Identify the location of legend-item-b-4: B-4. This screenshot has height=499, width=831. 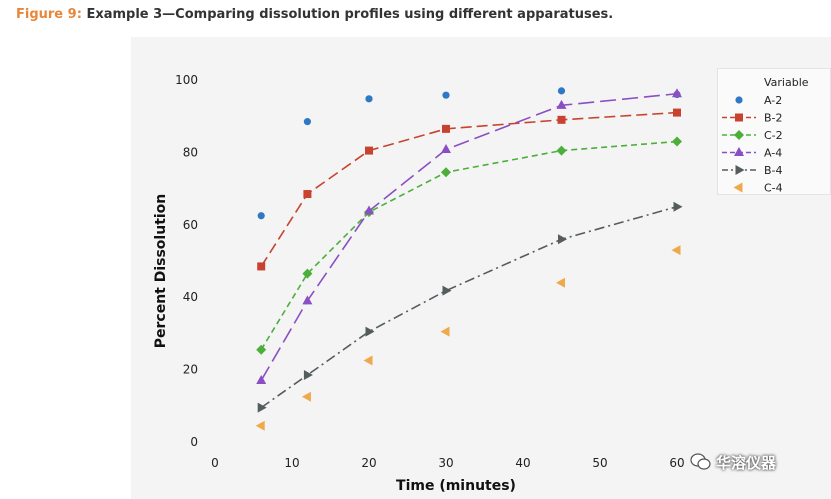
(752, 170).